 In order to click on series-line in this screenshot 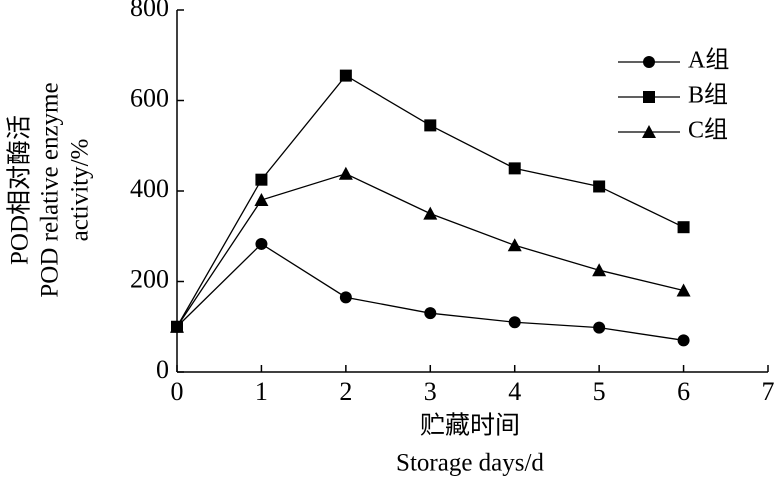, I will do `click(430, 292)`.